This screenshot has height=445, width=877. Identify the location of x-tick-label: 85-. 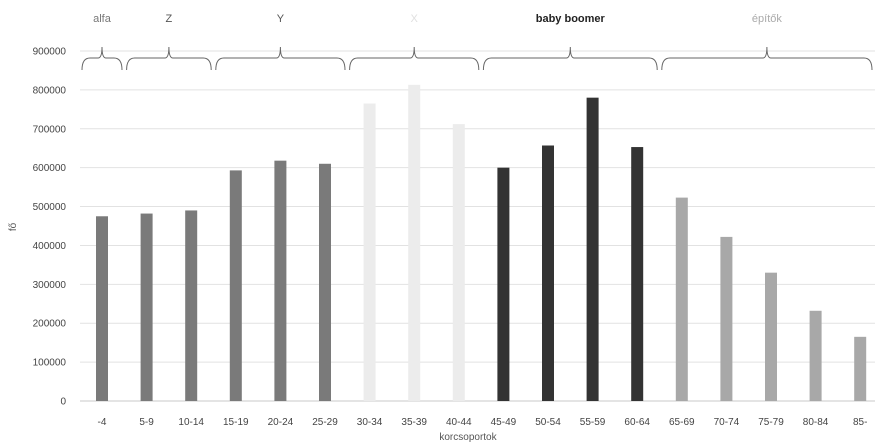
(860, 422).